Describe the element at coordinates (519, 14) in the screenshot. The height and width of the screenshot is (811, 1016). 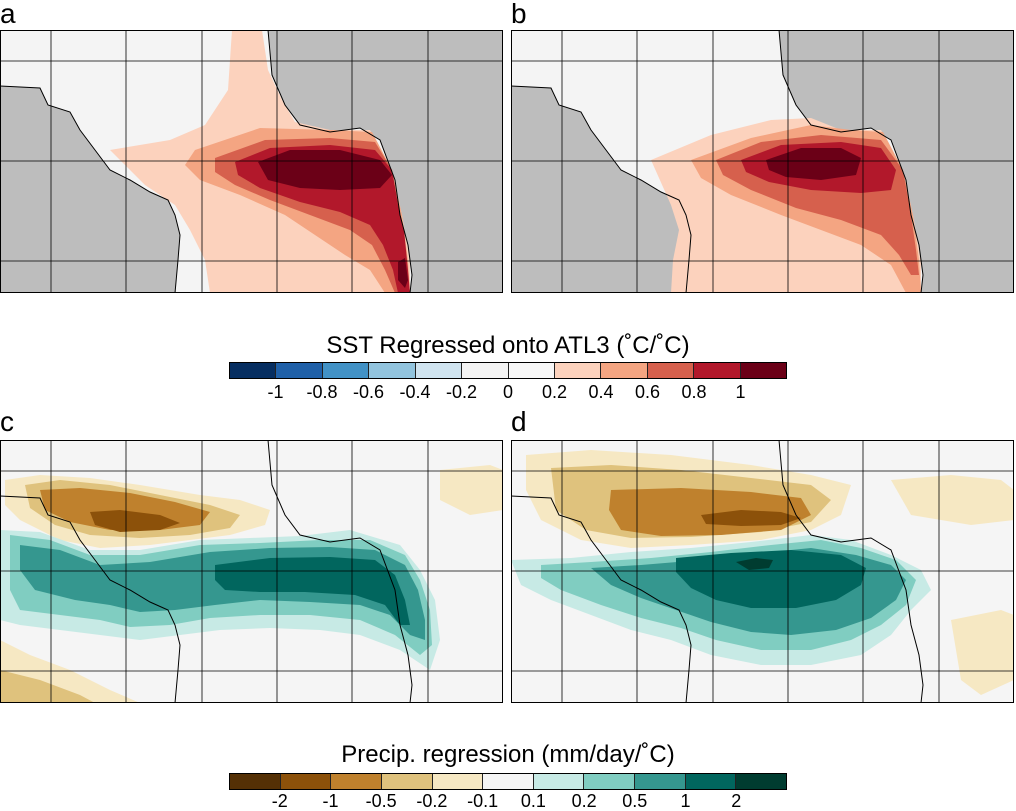
I see `panel-label-b: b` at that location.